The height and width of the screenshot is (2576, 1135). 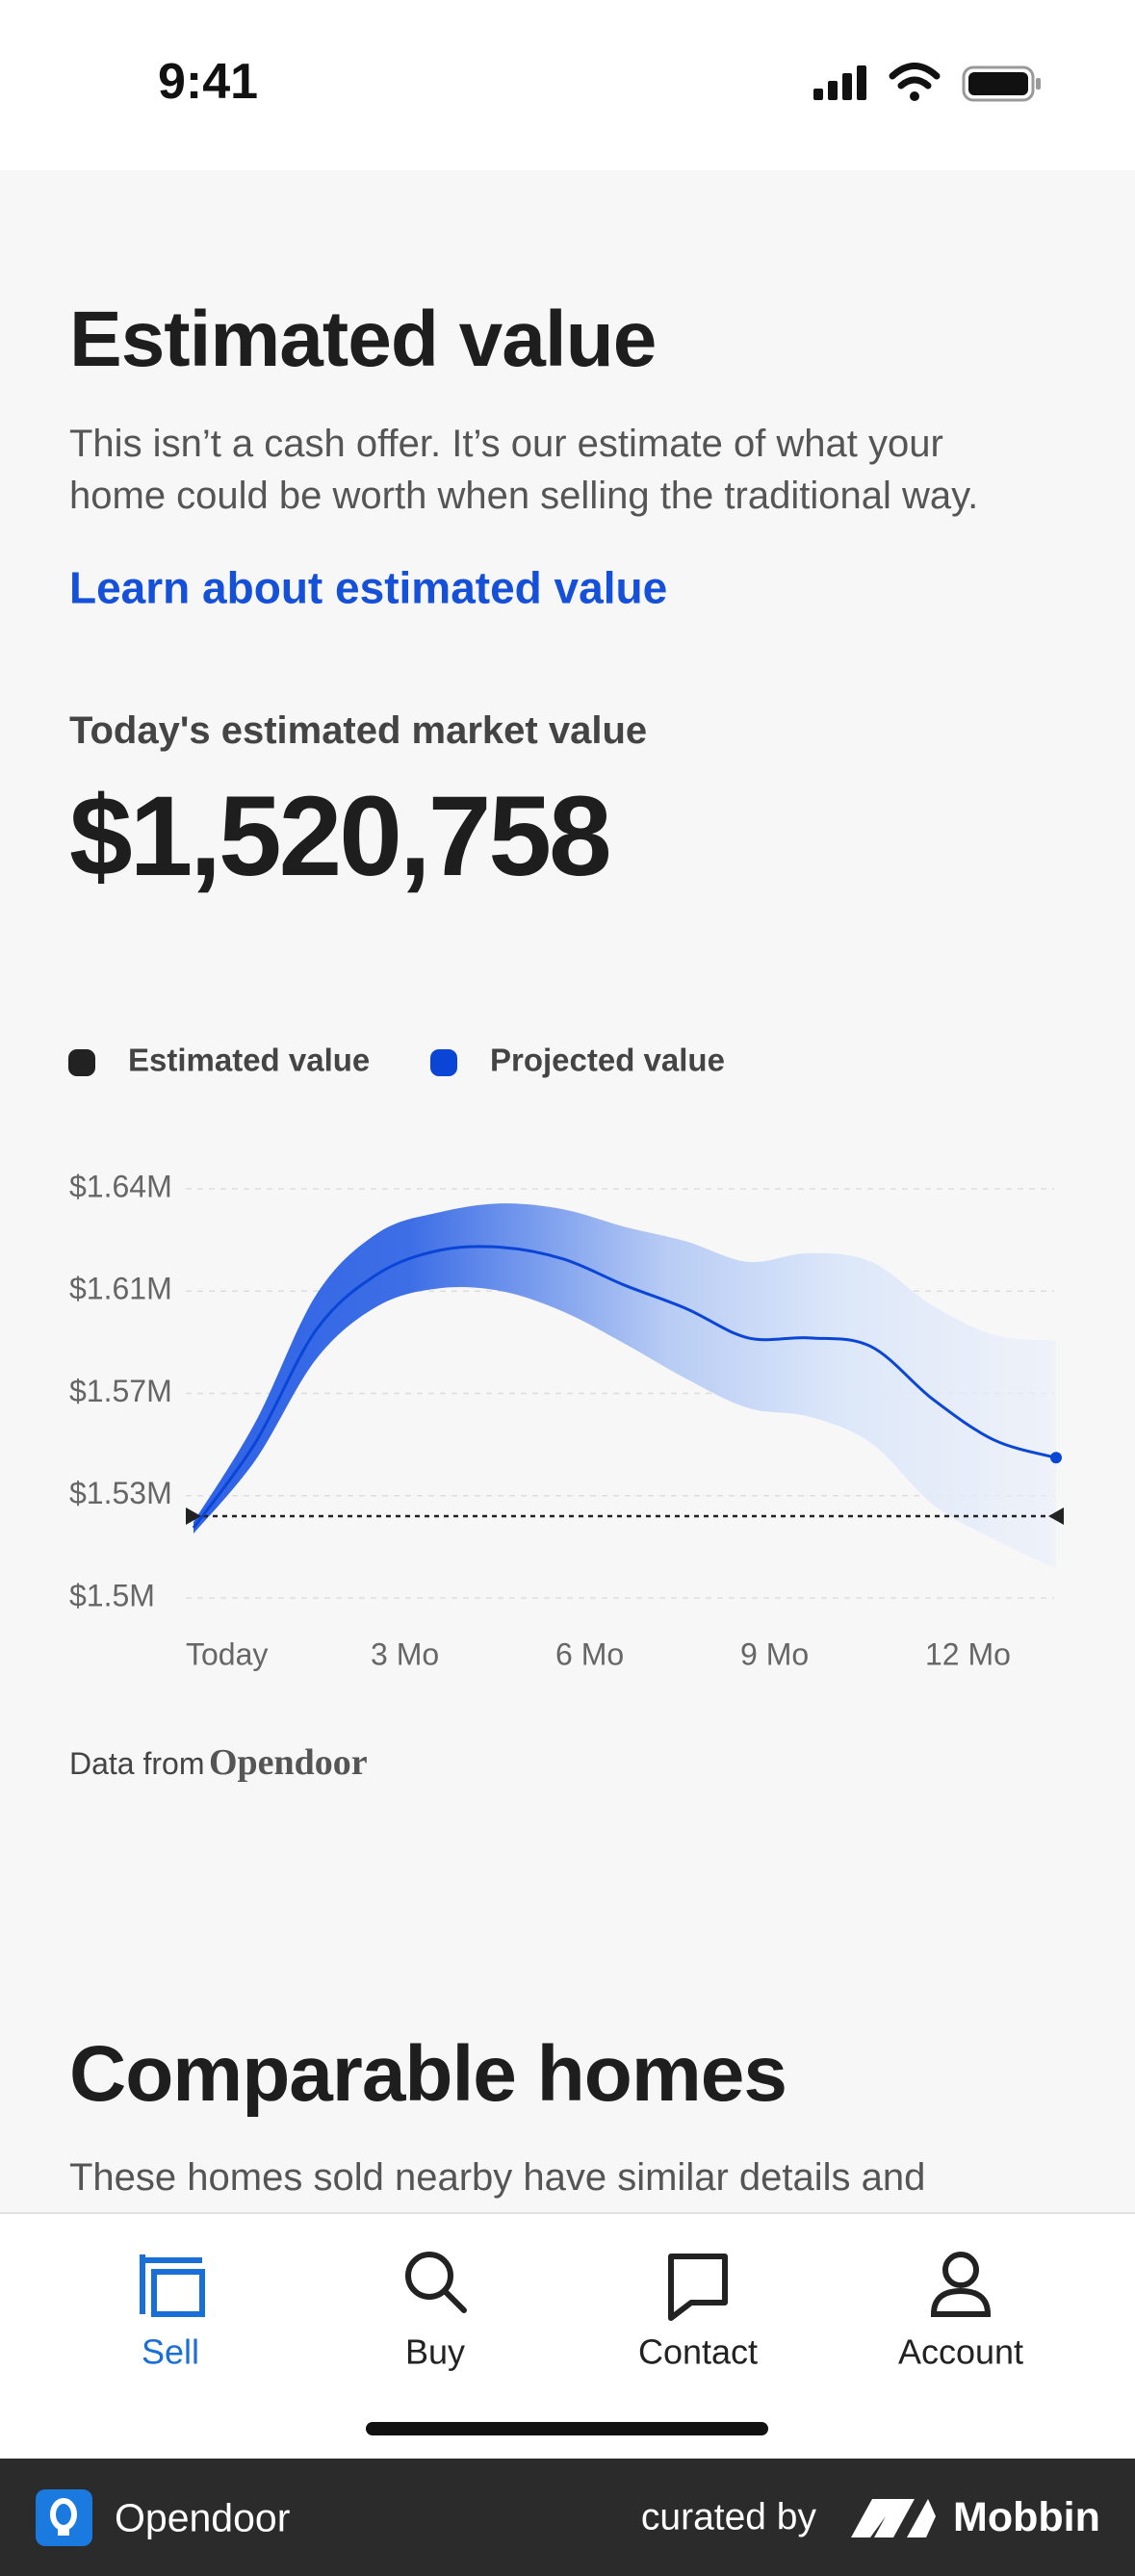 I want to click on y-tick-label: $1.53M, so click(x=120, y=1493).